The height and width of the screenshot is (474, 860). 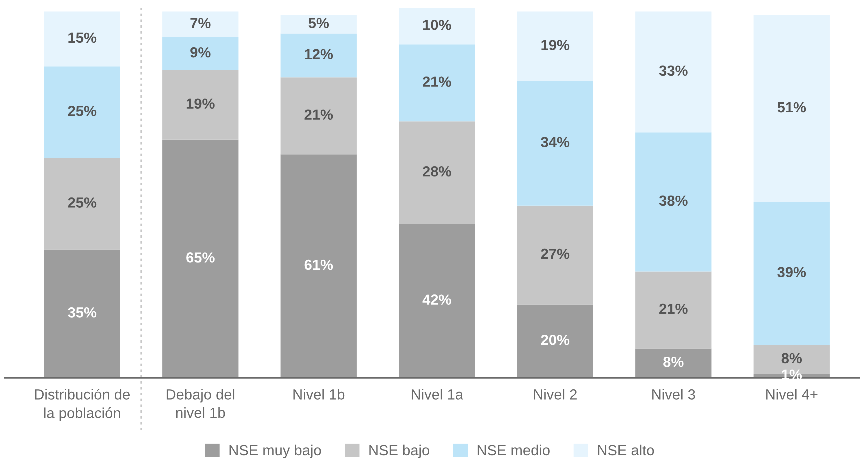 I want to click on data-label: 34%, so click(x=555, y=142).